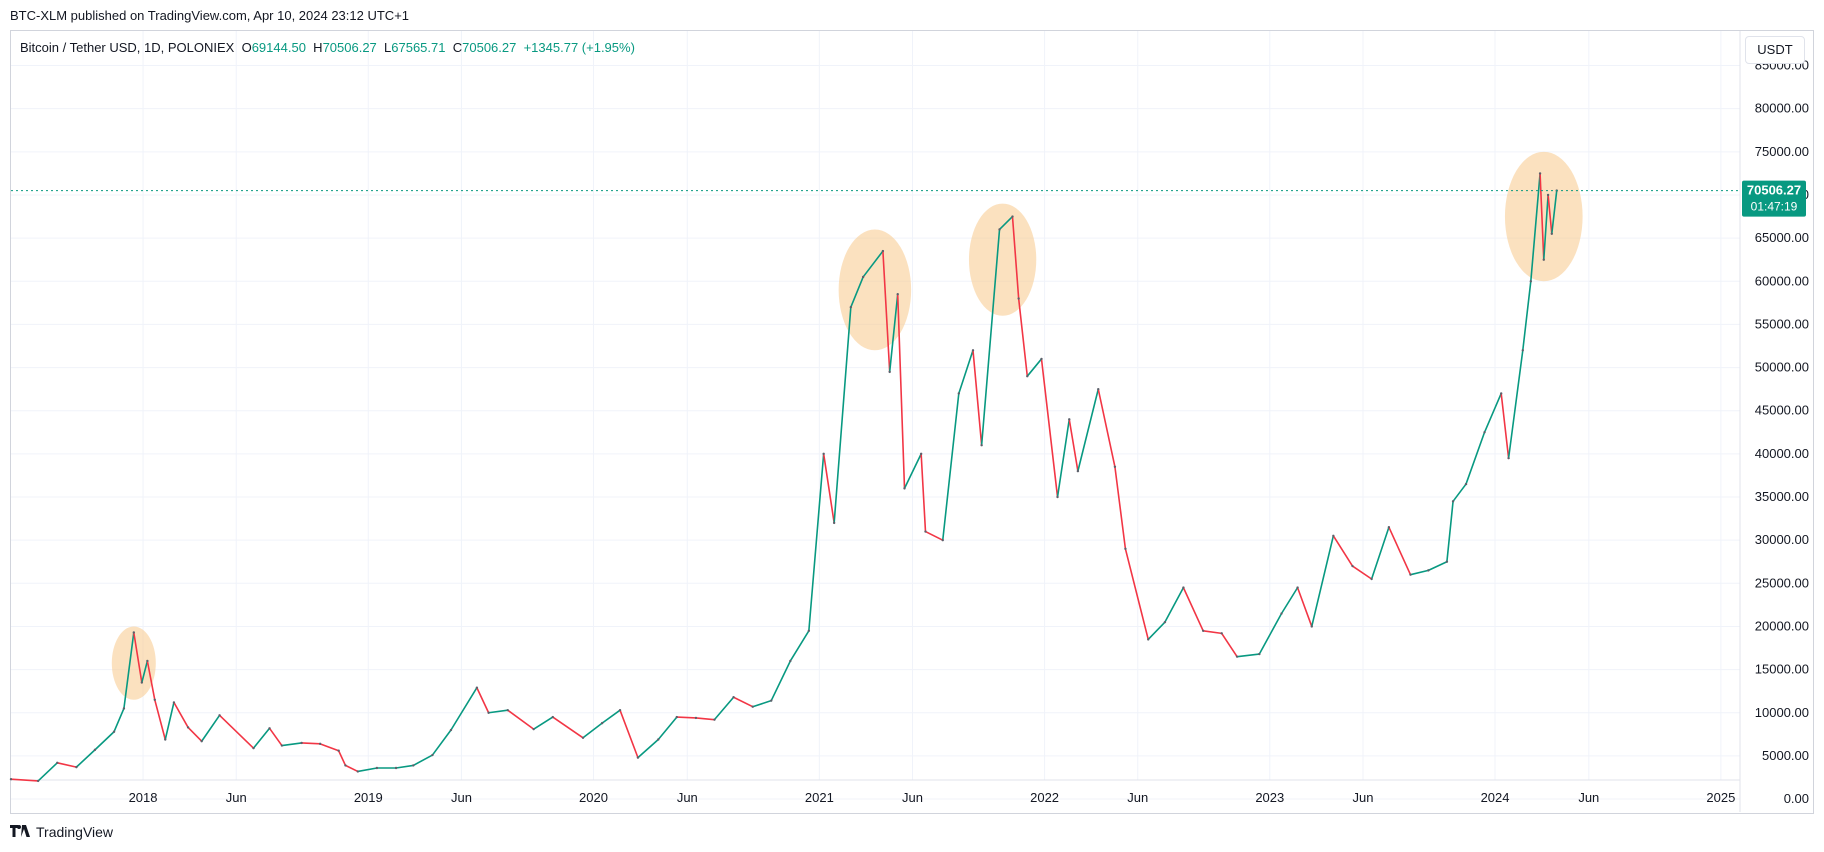  I want to click on high-label: H, so click(318, 47).